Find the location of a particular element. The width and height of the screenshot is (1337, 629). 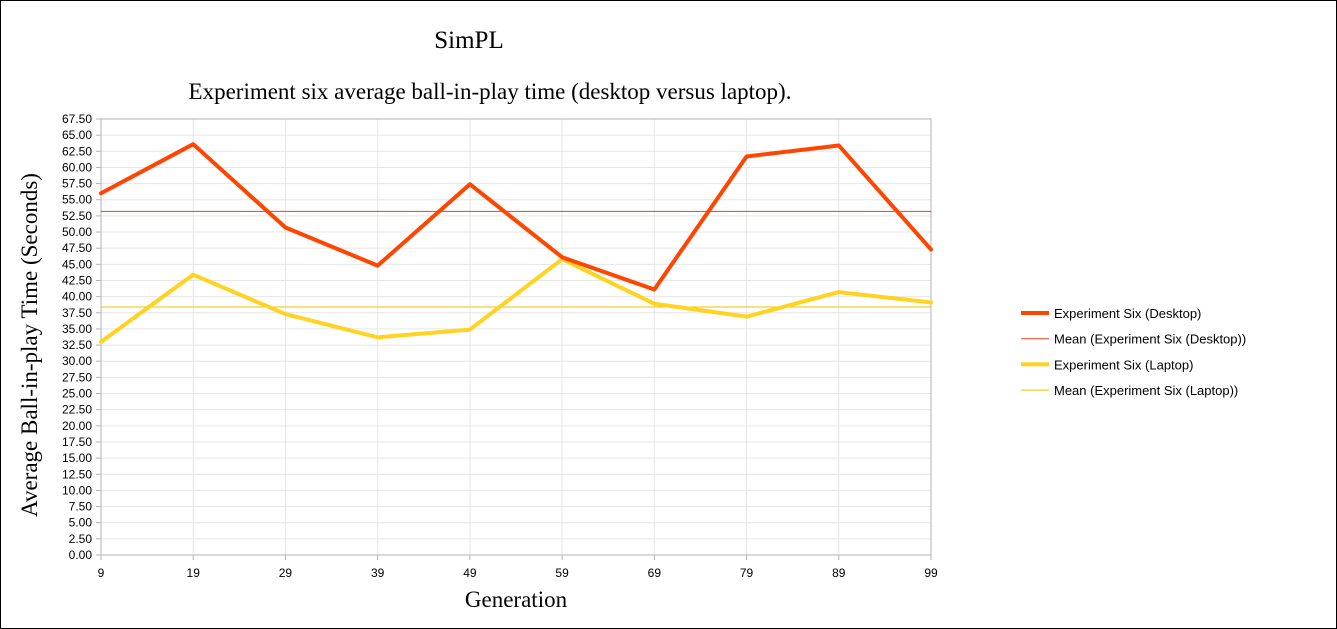

y-tick-label: 5.00 is located at coordinates (81, 523).